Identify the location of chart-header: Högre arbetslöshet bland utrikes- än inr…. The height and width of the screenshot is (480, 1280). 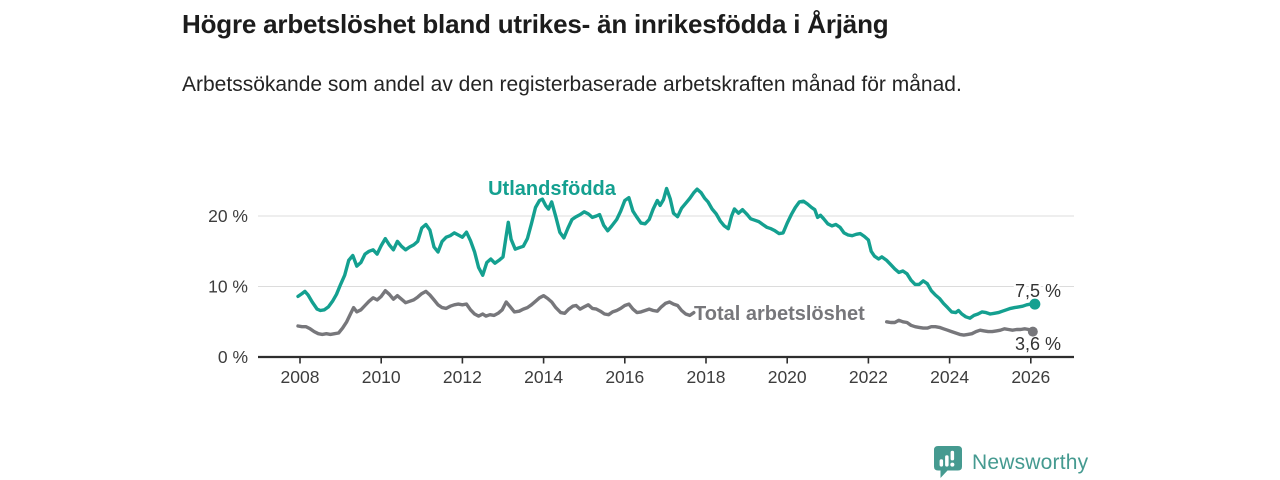
(632, 53).